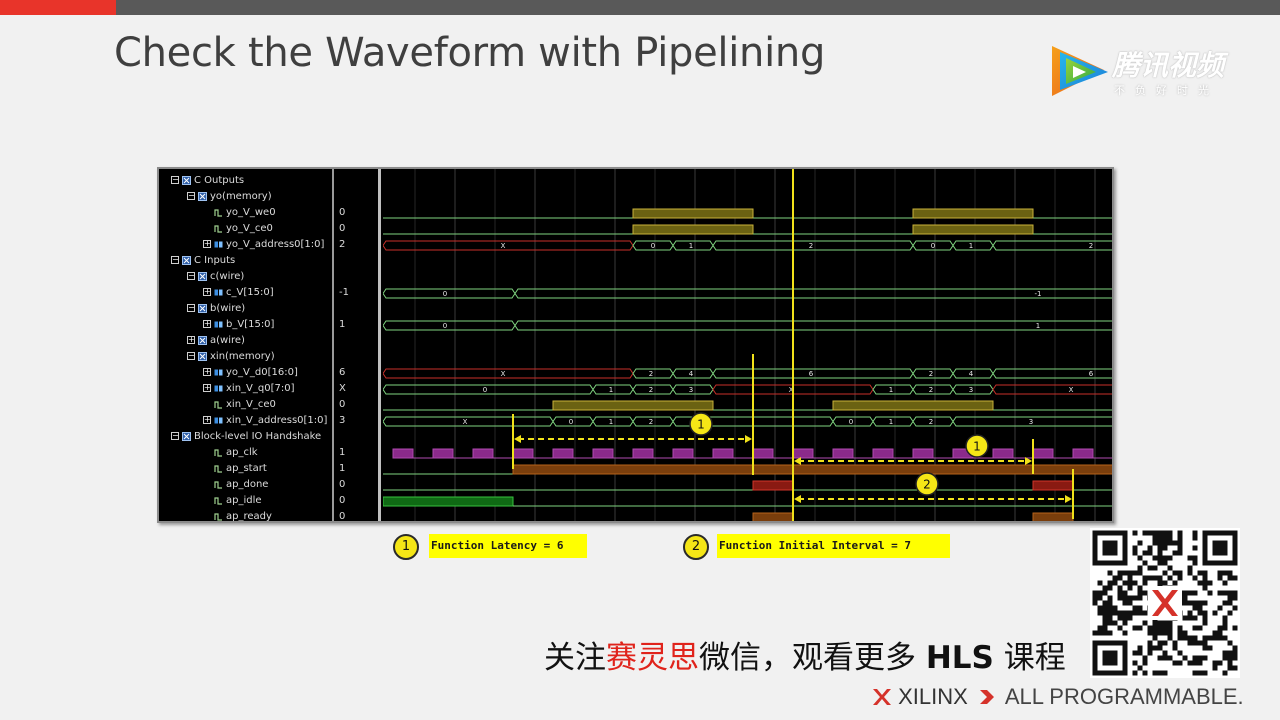  I want to click on signal-row: + yo_V_address0[1:0], so click(263, 245).